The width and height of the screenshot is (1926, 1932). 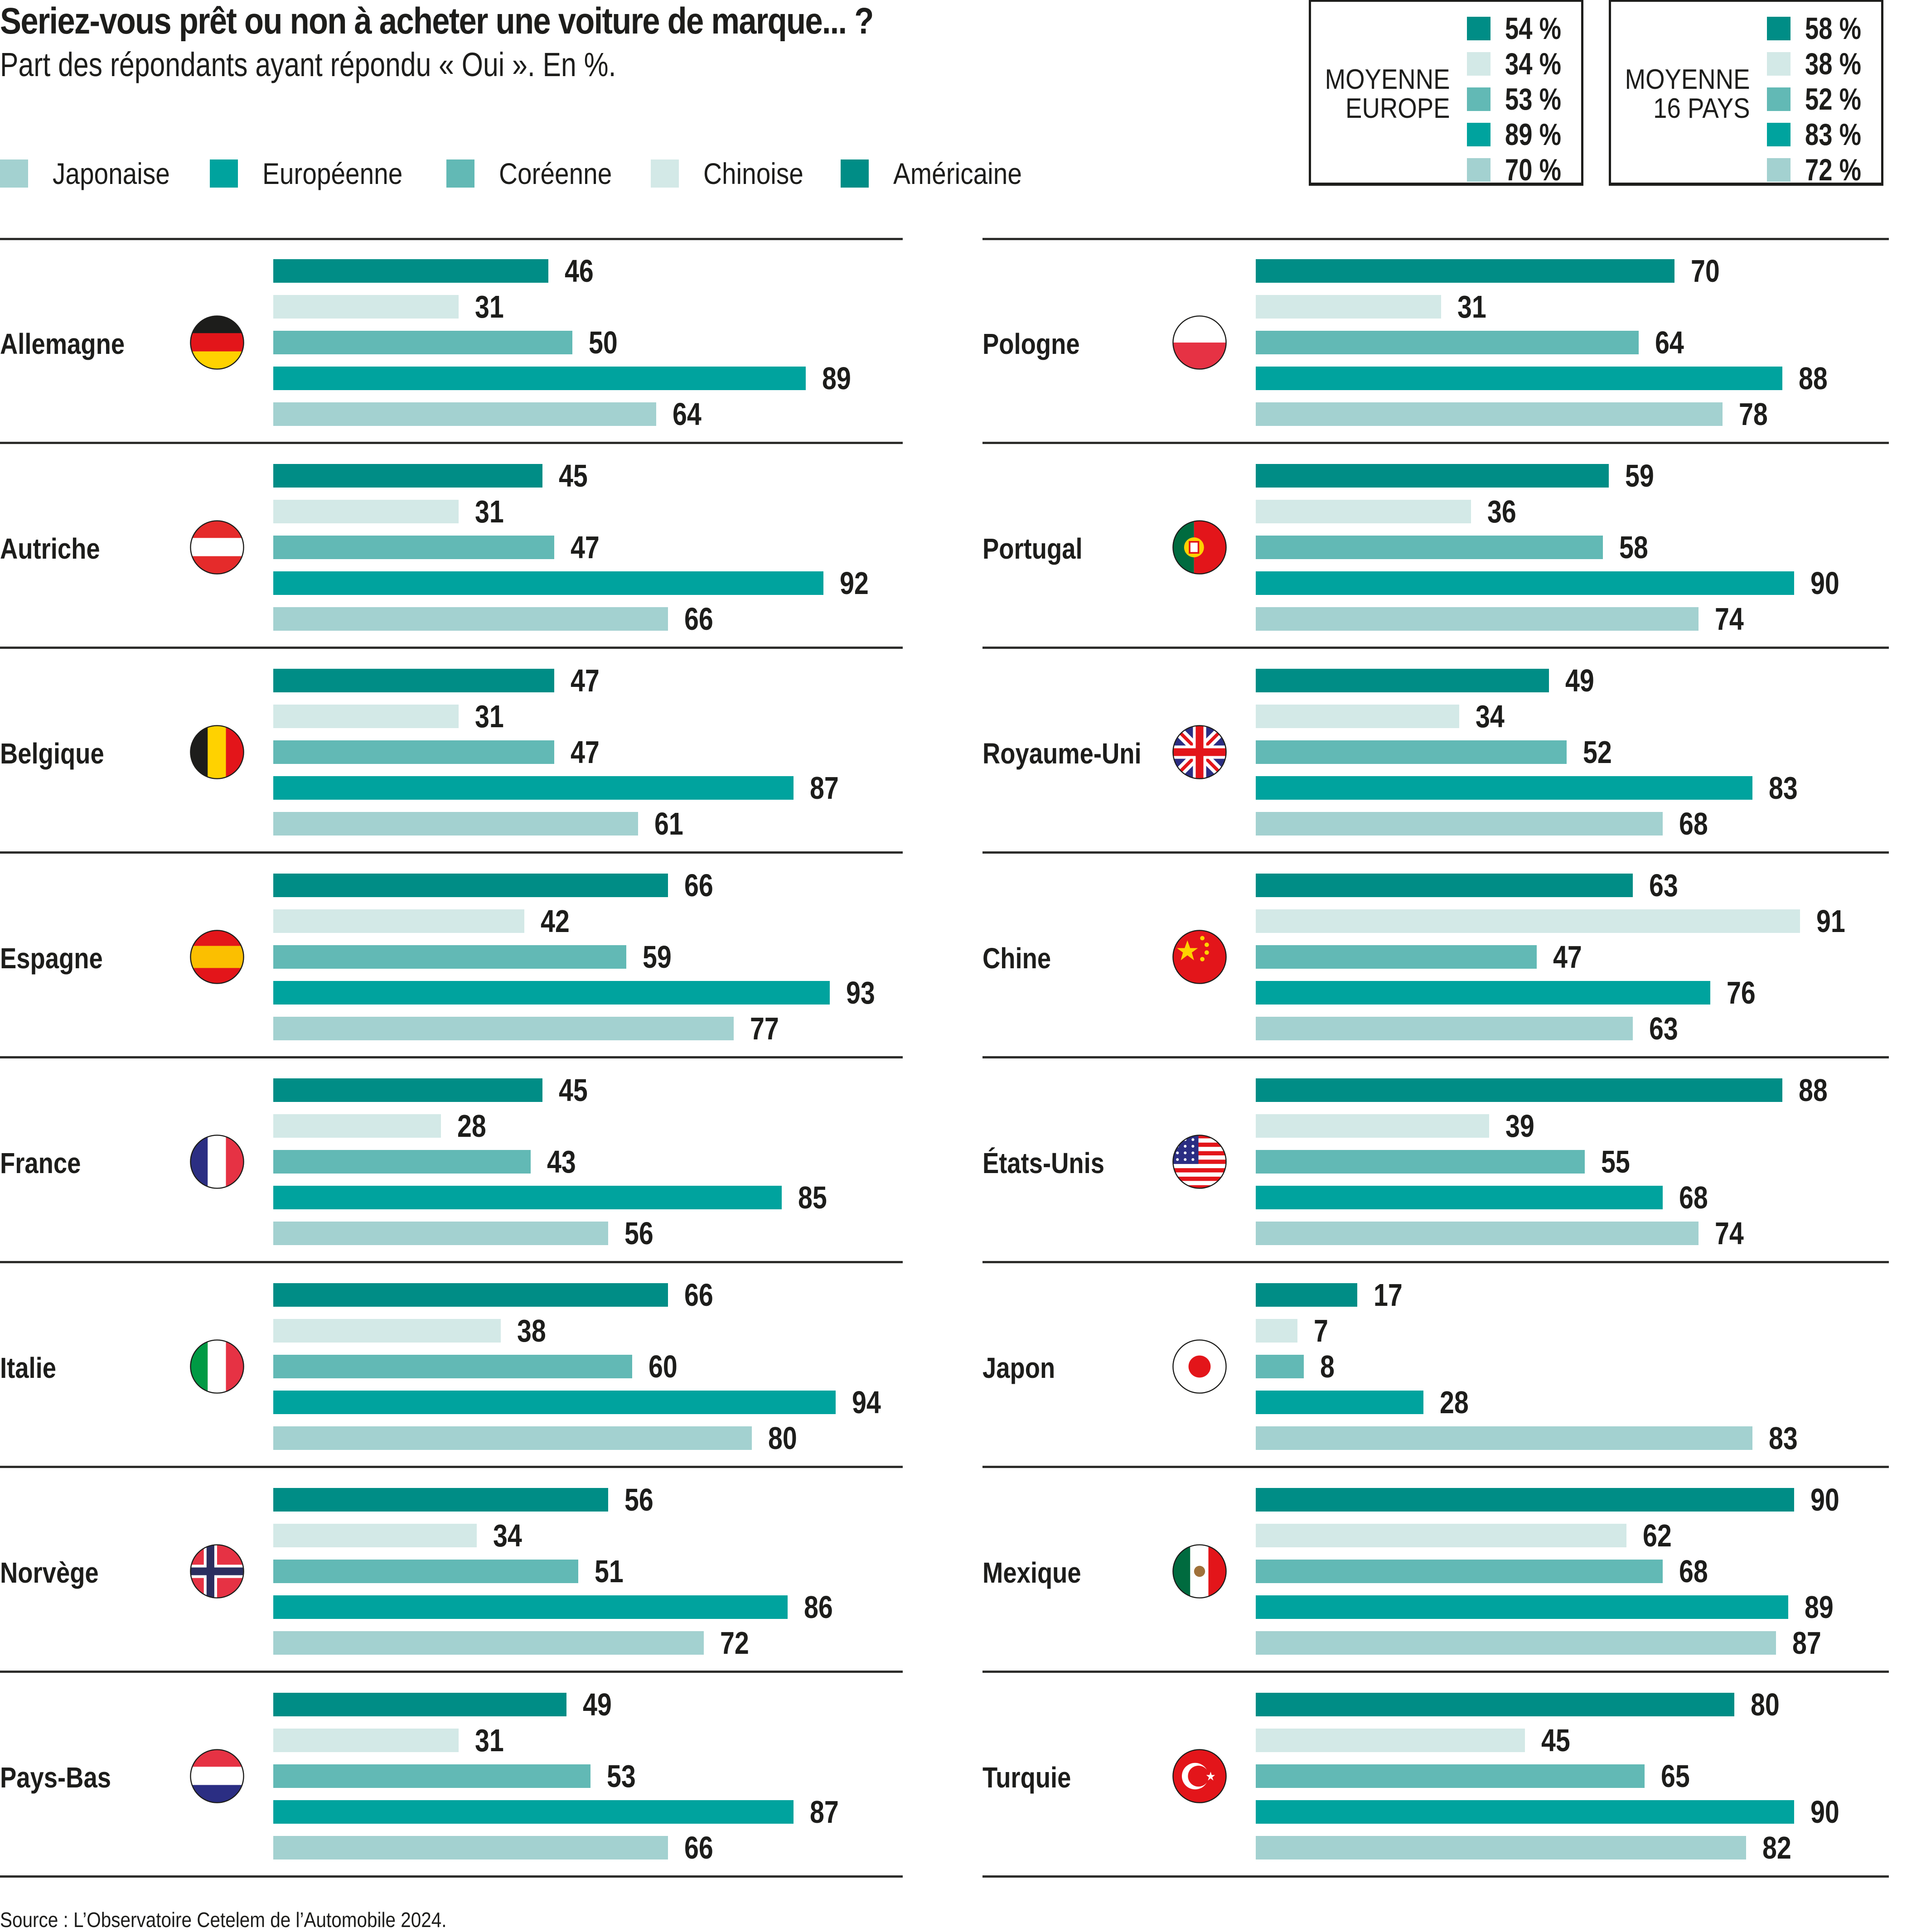 I want to click on country-label: Pays-Bas, so click(x=56, y=1778).